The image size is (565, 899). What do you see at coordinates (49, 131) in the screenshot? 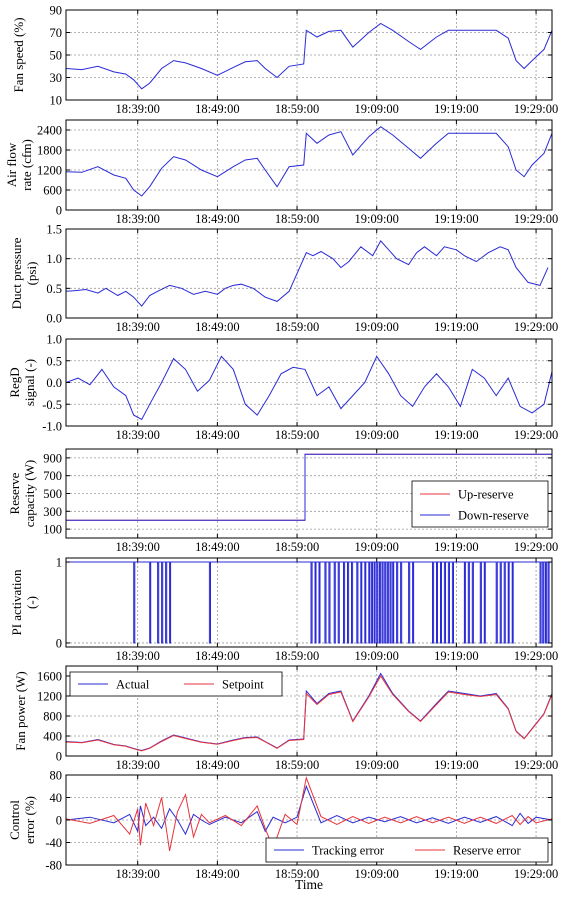
I see `y-tick-label: 2400` at bounding box center [49, 131].